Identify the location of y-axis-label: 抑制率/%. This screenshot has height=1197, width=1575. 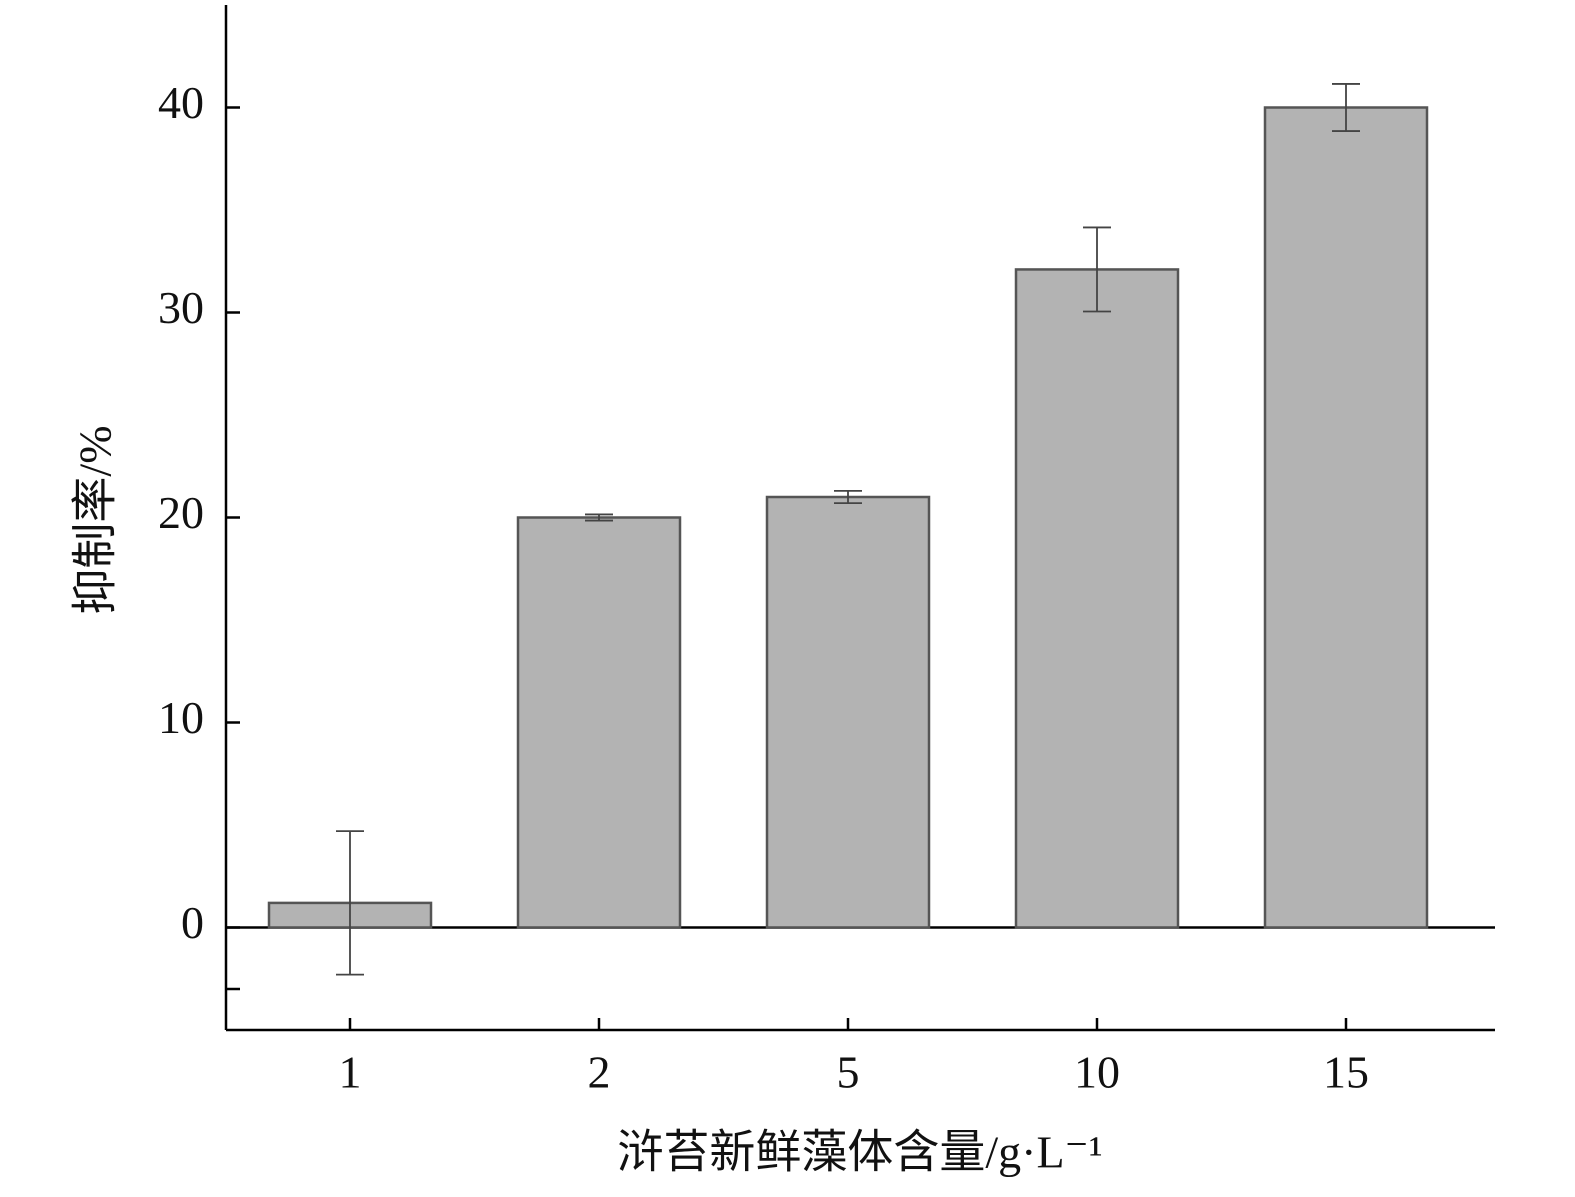
(95, 519).